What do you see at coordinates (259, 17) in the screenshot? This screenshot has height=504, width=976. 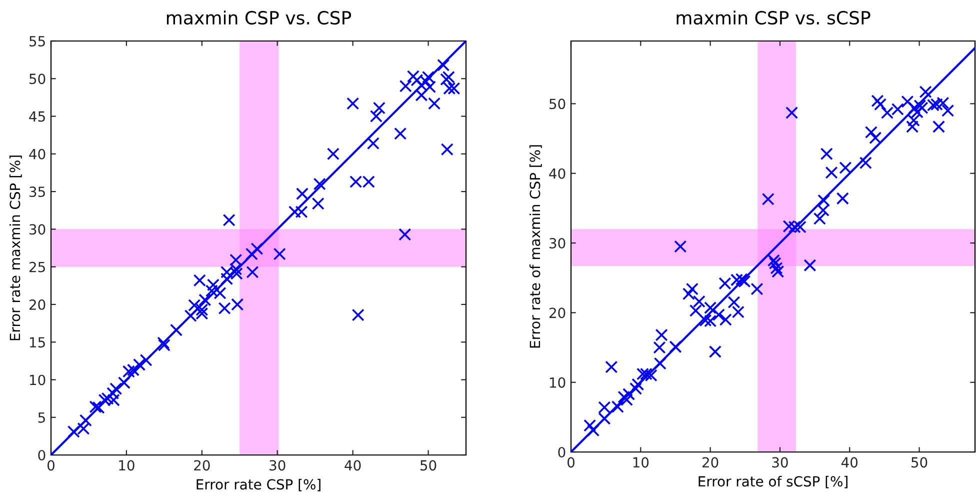 I see `chart-title: maxmin CSP vs. CSP` at bounding box center [259, 17].